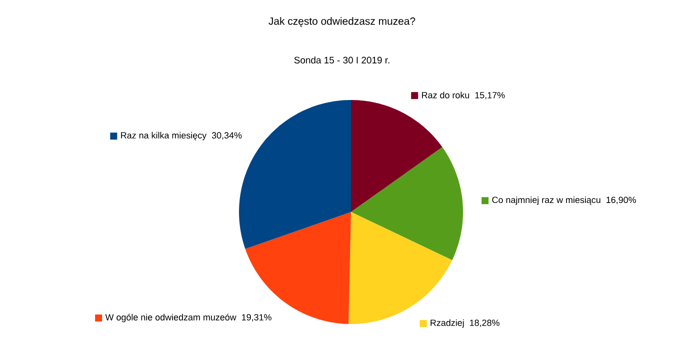  Describe the element at coordinates (485, 324) in the screenshot. I see `data-label: 18,28%` at that location.